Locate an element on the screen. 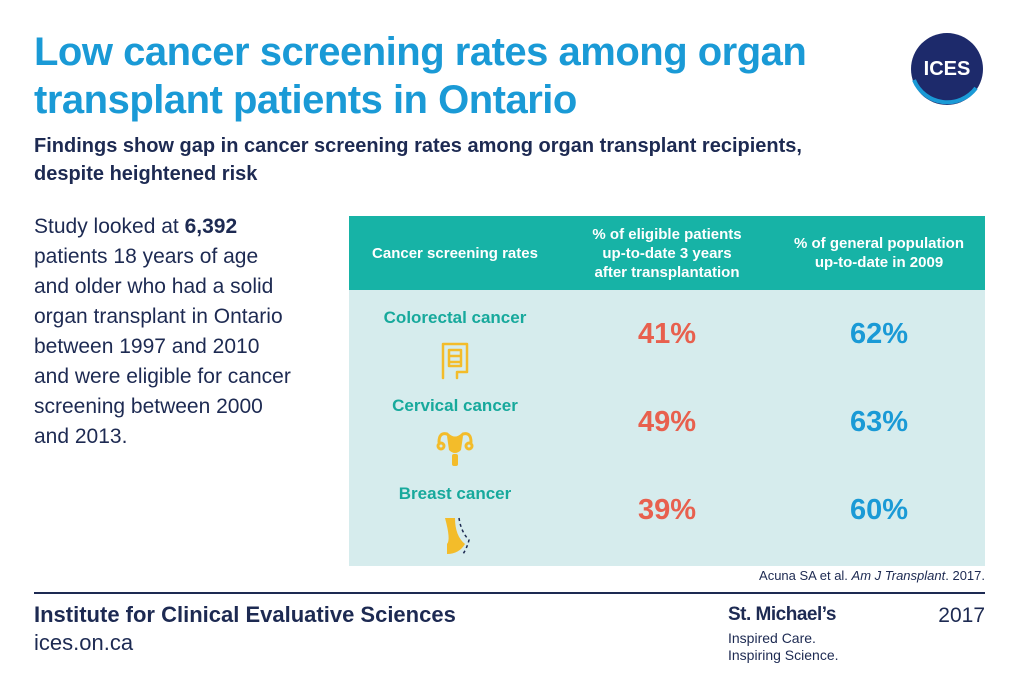  intro-line: screening between 2000 is located at coordinates (148, 406).